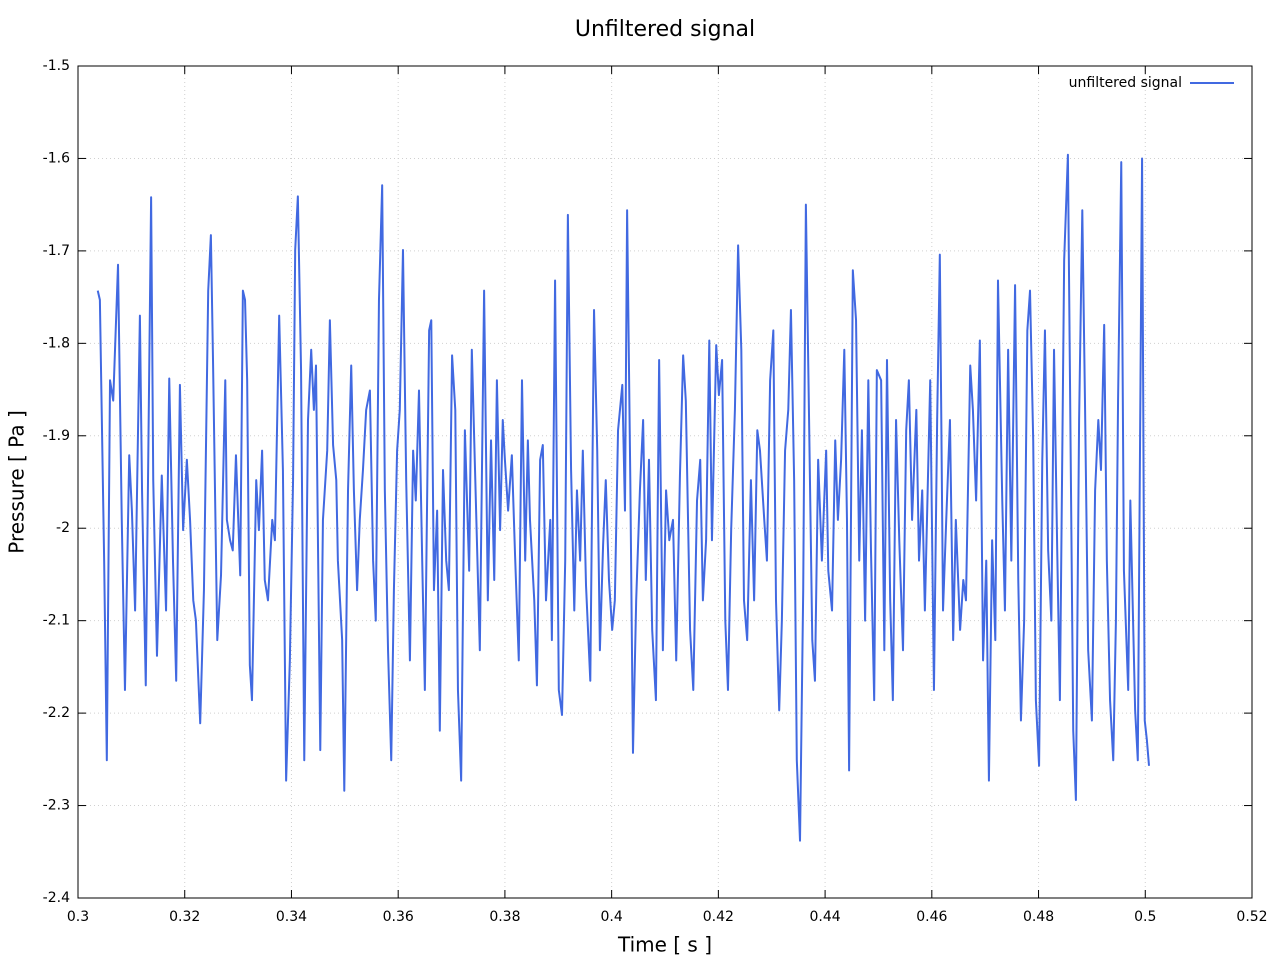 This screenshot has width=1280, height=960. What do you see at coordinates (56, 713) in the screenshot?
I see `y-tick-label: -2.2` at bounding box center [56, 713].